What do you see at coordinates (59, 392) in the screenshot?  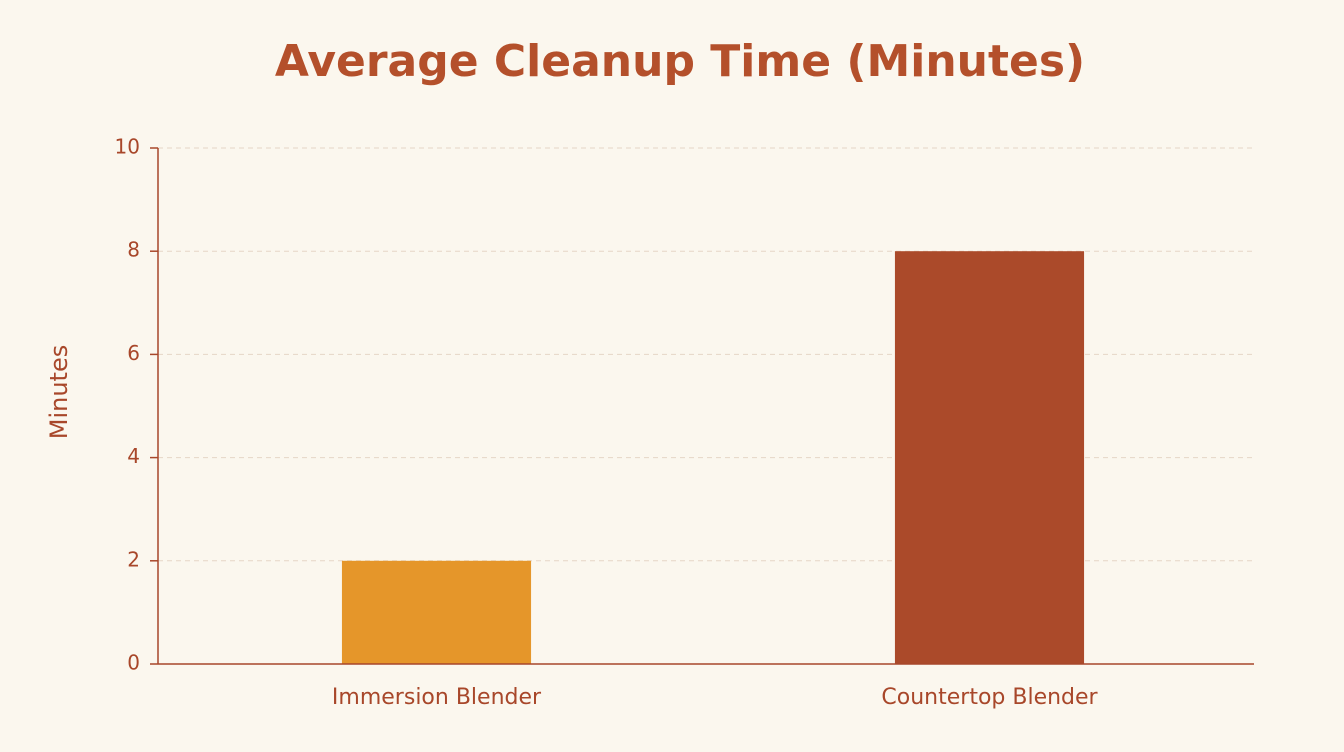 I see `y-axis-label: Minutes` at bounding box center [59, 392].